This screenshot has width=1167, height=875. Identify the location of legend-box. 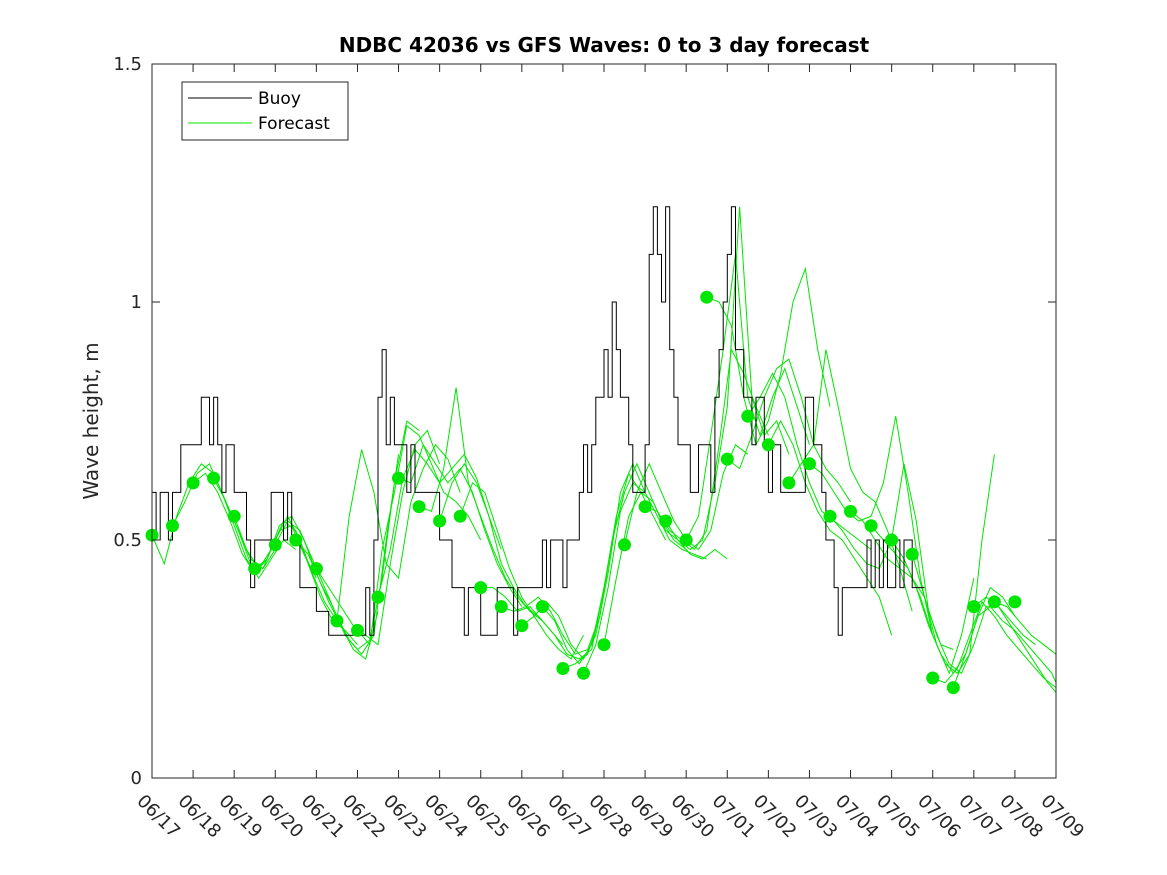
(265, 111).